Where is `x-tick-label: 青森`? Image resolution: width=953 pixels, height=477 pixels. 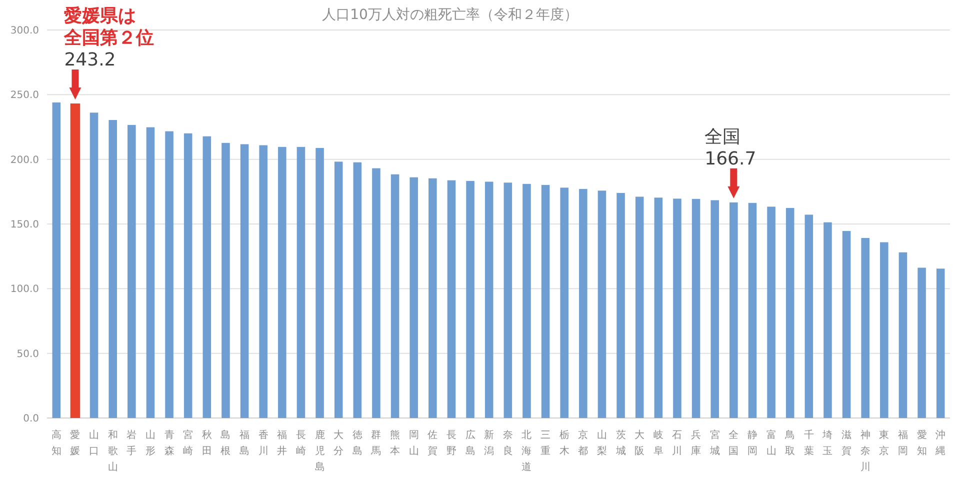 x-tick-label: 青森 is located at coordinates (169, 443).